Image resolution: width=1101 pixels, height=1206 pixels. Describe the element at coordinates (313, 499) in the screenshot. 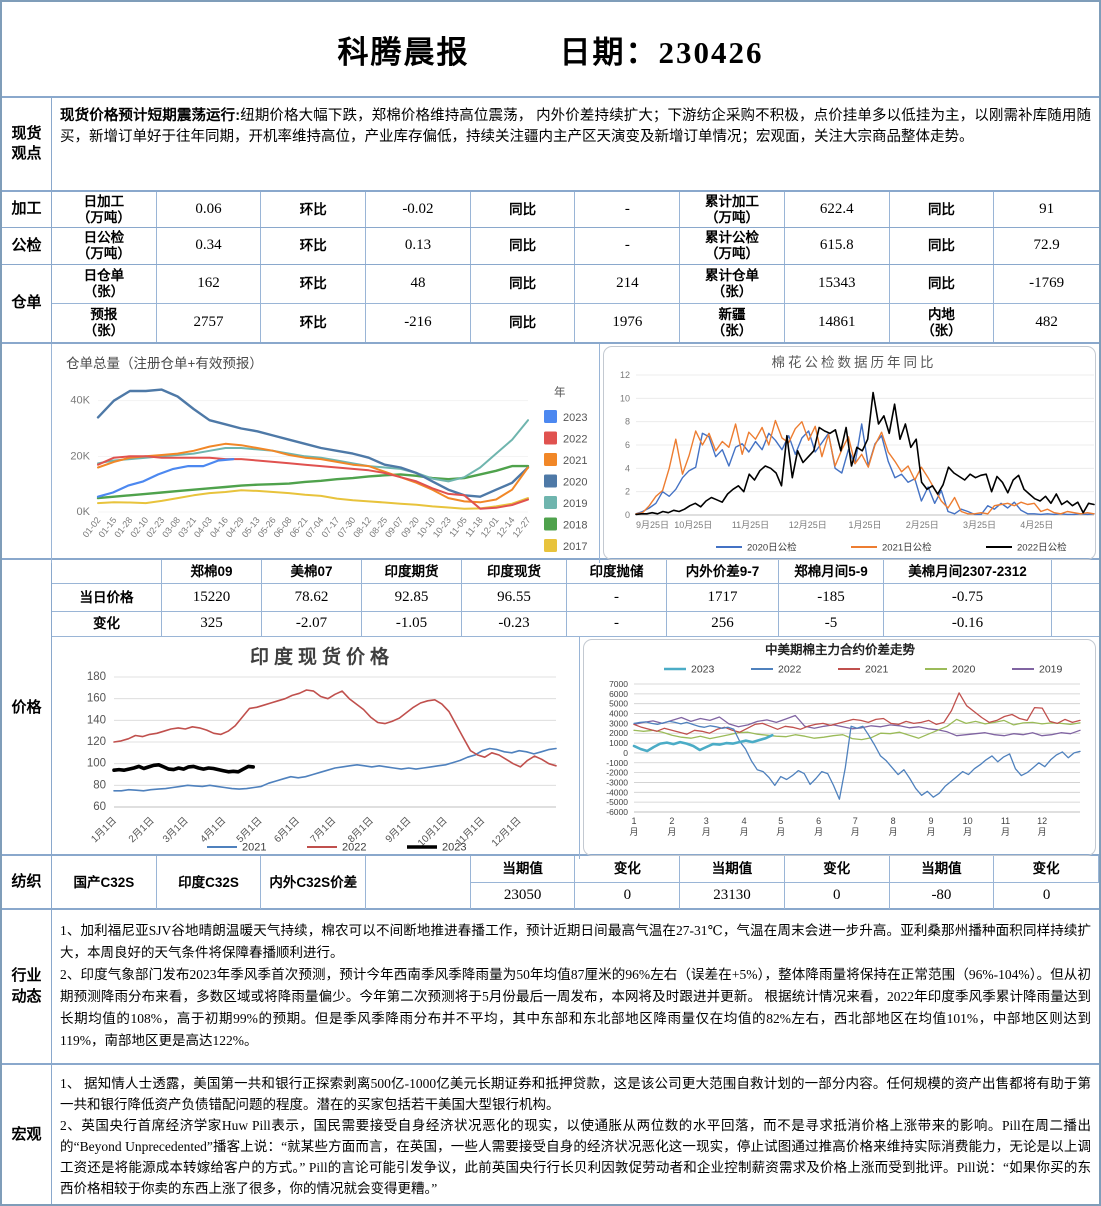

I see `series-2017` at that location.